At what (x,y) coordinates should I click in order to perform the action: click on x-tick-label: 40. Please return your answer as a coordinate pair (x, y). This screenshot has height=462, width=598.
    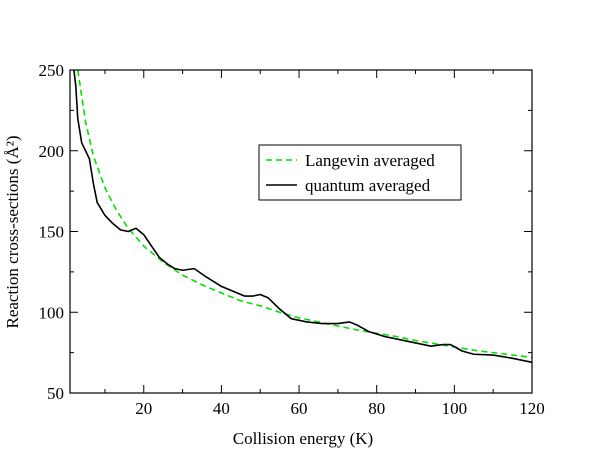
    Looking at the image, I should click on (221, 408).